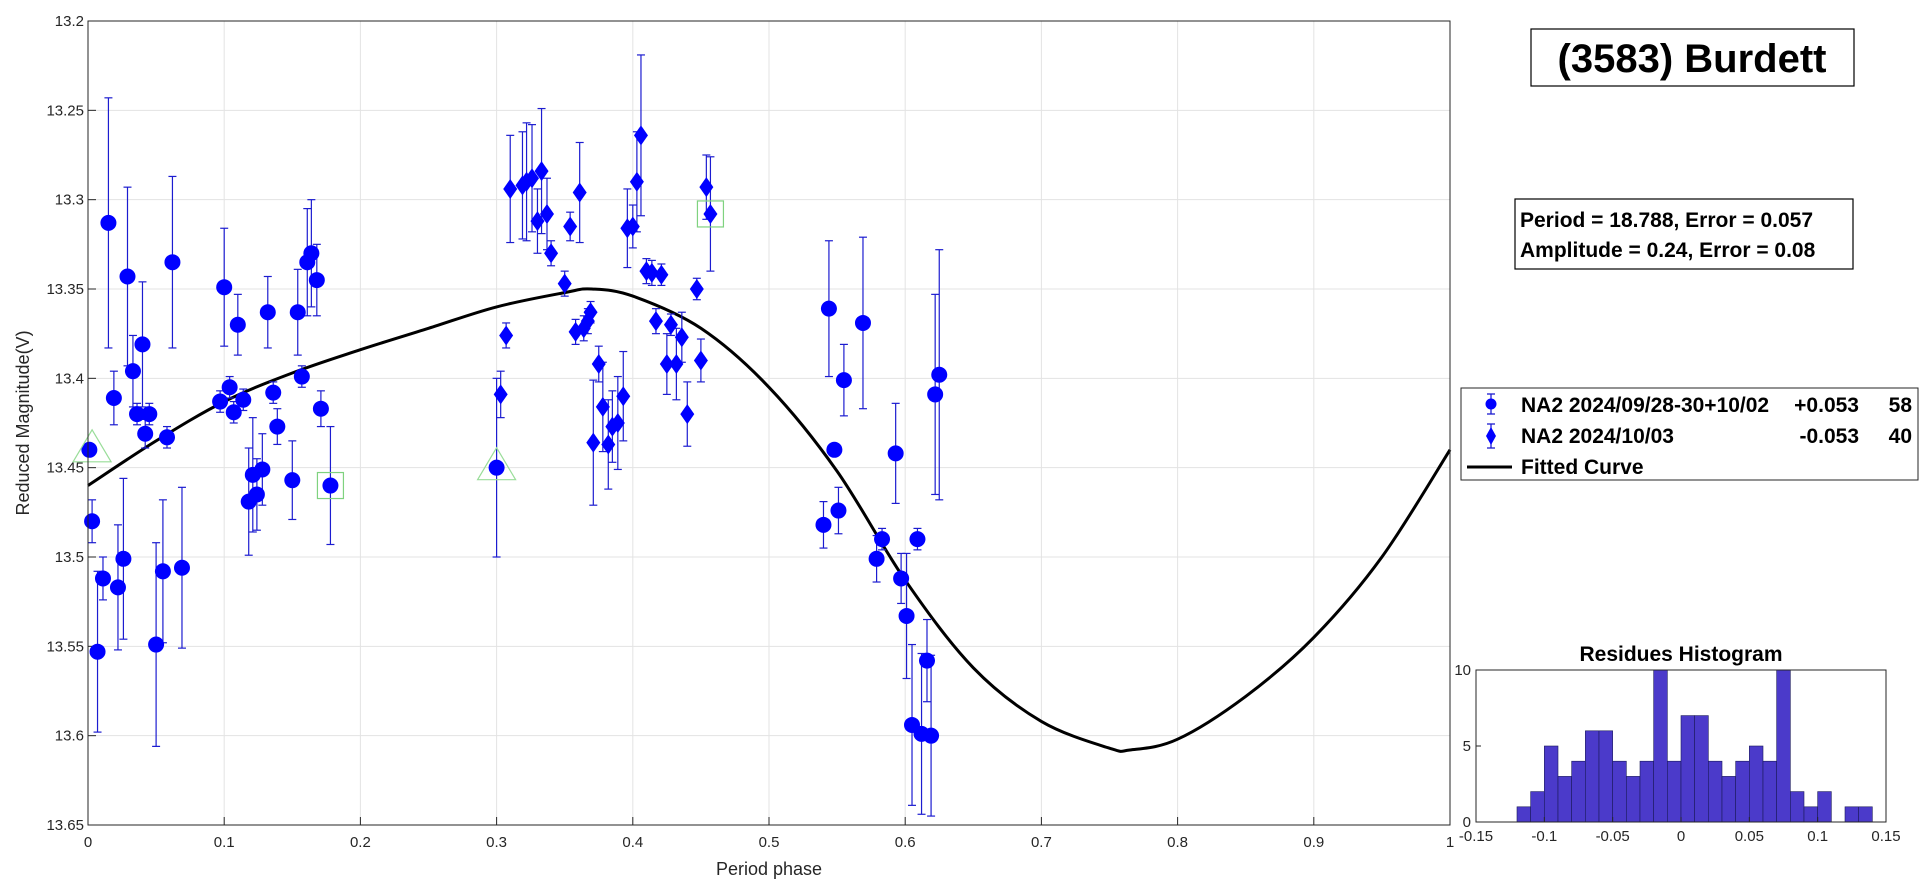 This screenshot has height=879, width=1920. Describe the element at coordinates (1699, 436) in the screenshot. I see `legend-entry-diamond: NA2 2024/10/03 -0.053 40` at that location.